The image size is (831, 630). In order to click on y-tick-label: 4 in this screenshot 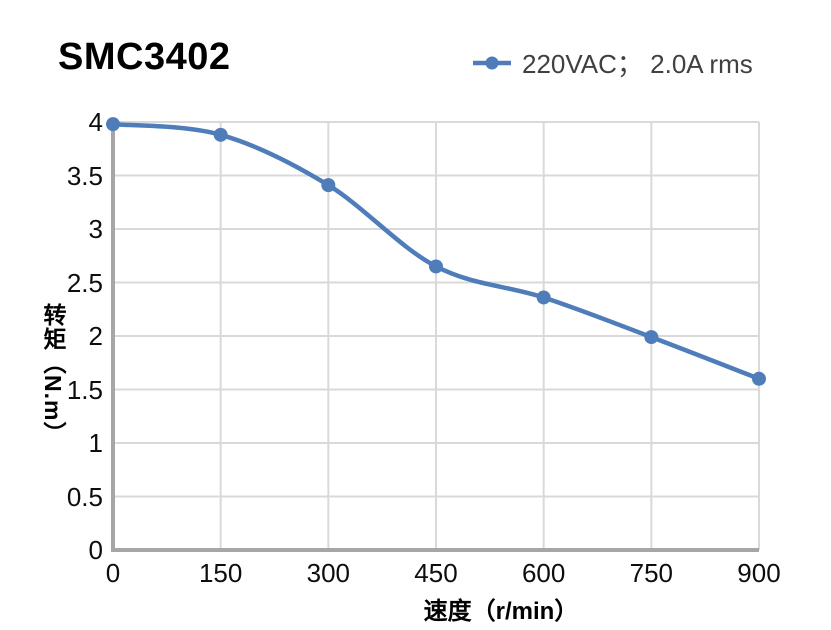, I will do `click(95, 122)`.